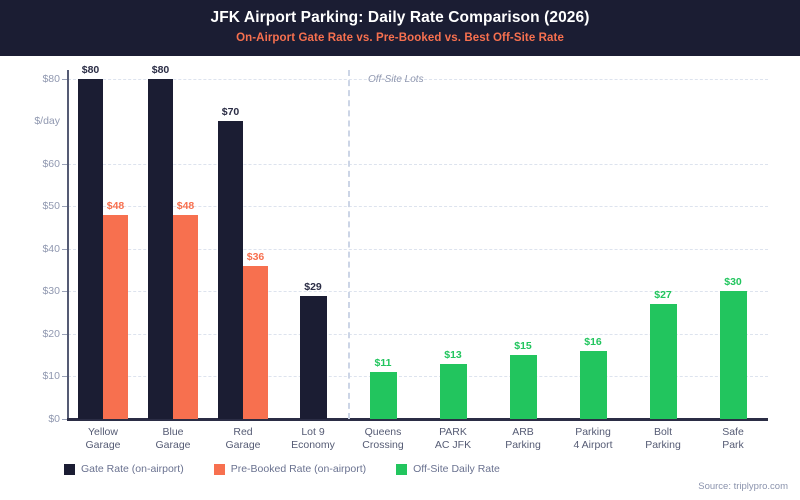 The height and width of the screenshot is (500, 800). Describe the element at coordinates (663, 295) in the screenshot. I see `bar-value-label: $27` at that location.